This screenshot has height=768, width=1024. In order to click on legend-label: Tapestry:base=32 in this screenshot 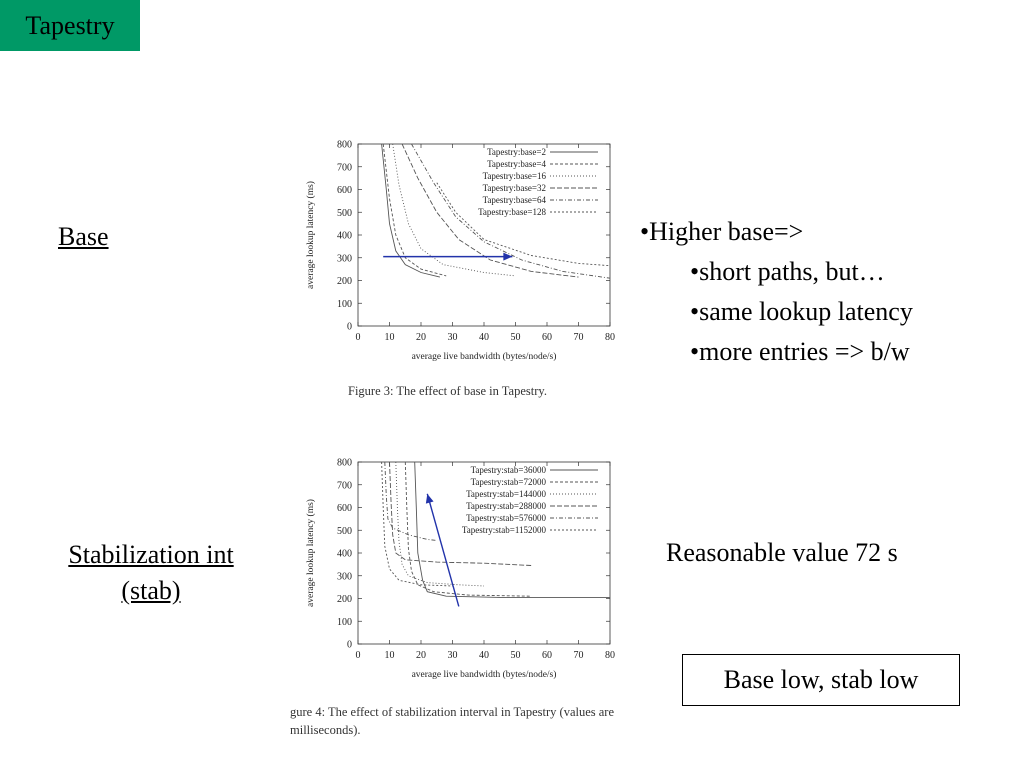, I will do `click(514, 188)`.